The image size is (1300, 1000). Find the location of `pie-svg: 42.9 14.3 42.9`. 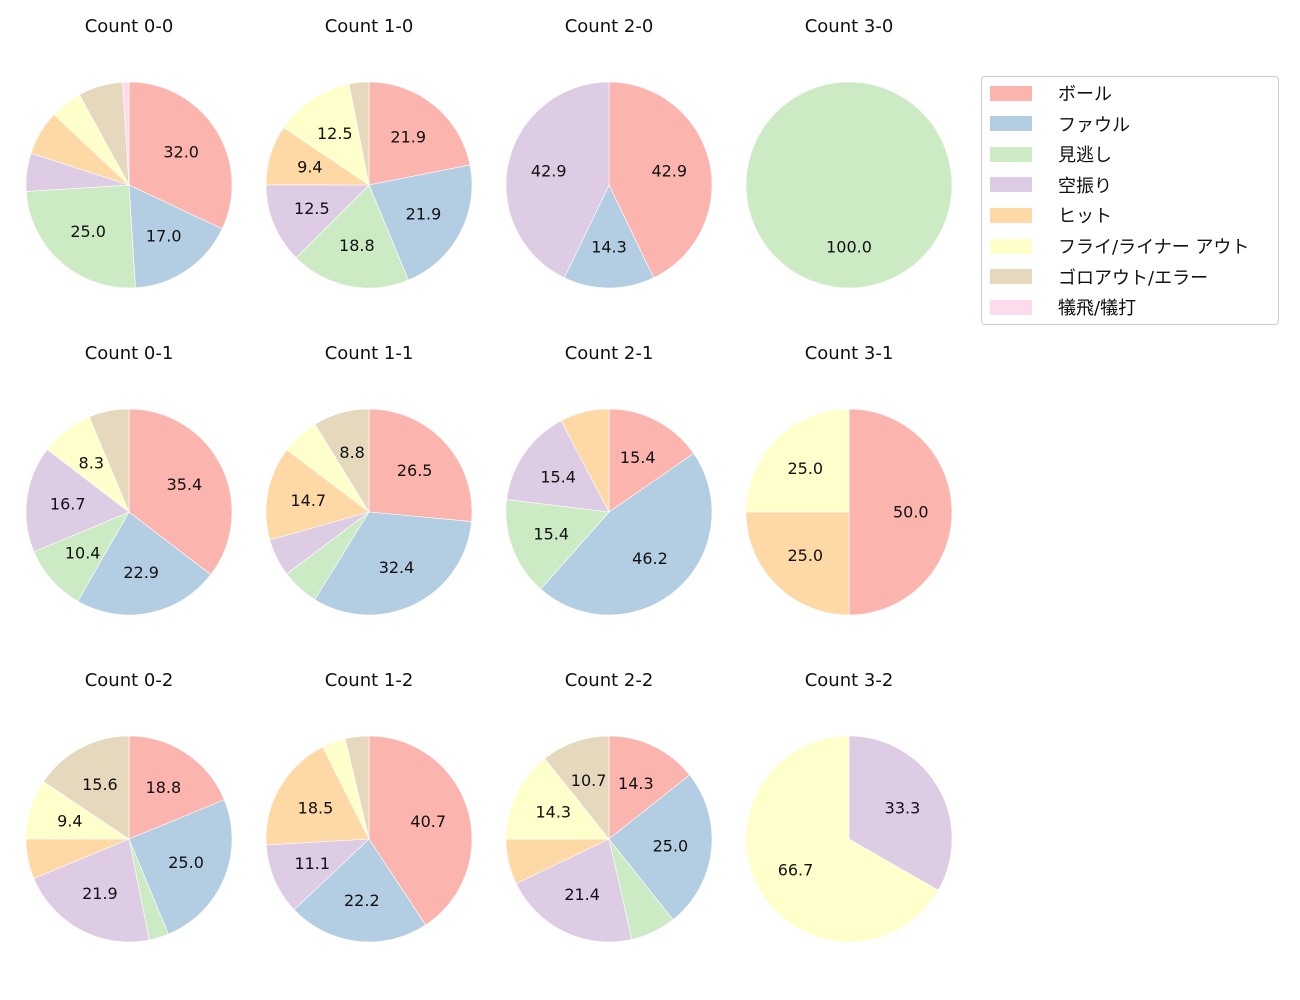

pie-svg: 42.9 14.3 42.9 is located at coordinates (609, 185).